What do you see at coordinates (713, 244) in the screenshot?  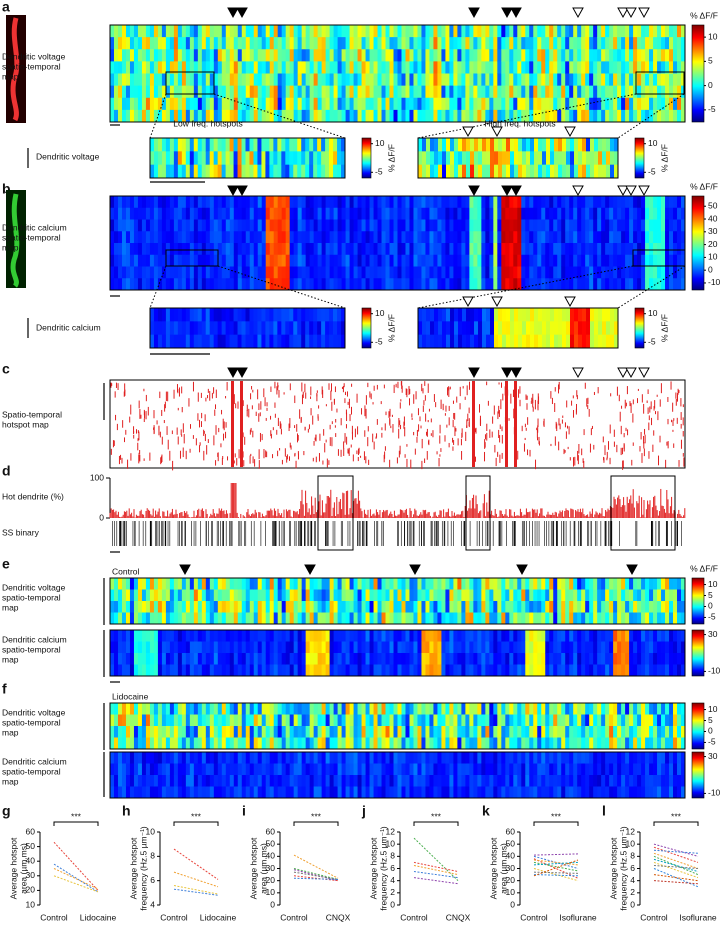 I see `colorbar-tick-label: 20` at bounding box center [713, 244].